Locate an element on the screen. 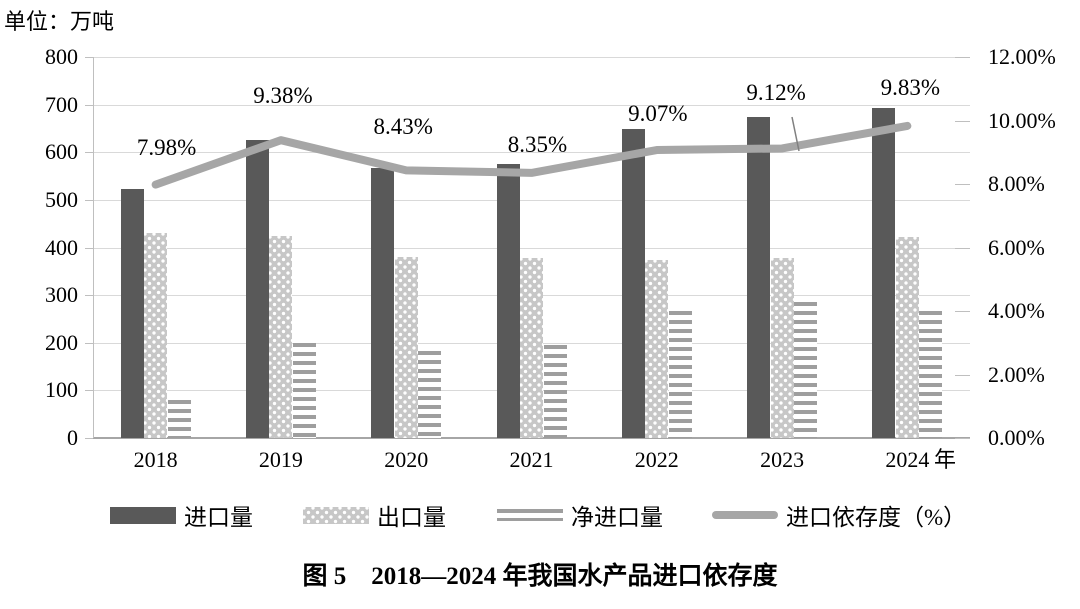  bar-出口量-2023 is located at coordinates (782, 348).